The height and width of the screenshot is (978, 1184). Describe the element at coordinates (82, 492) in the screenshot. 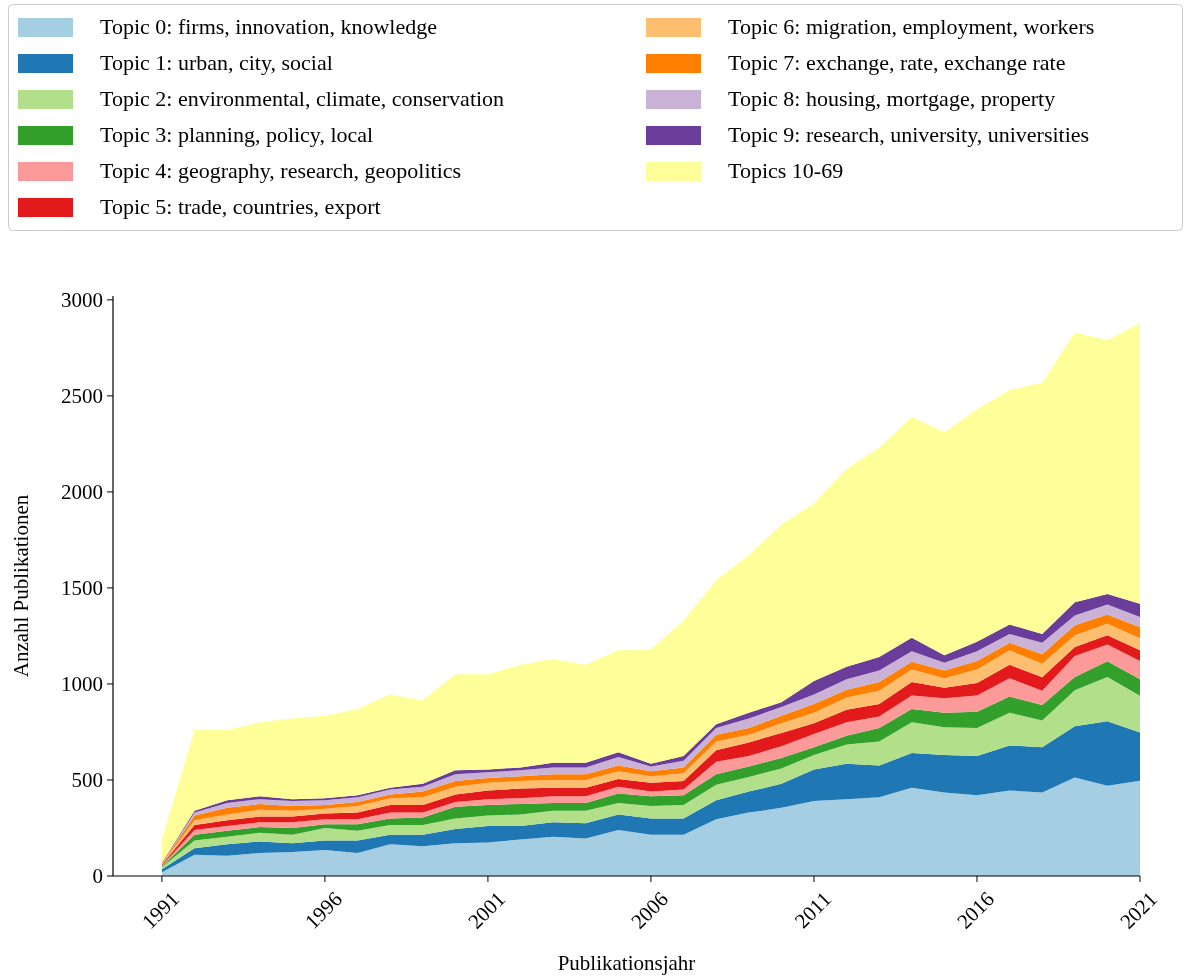

I see `y-tick-label: 2000` at that location.